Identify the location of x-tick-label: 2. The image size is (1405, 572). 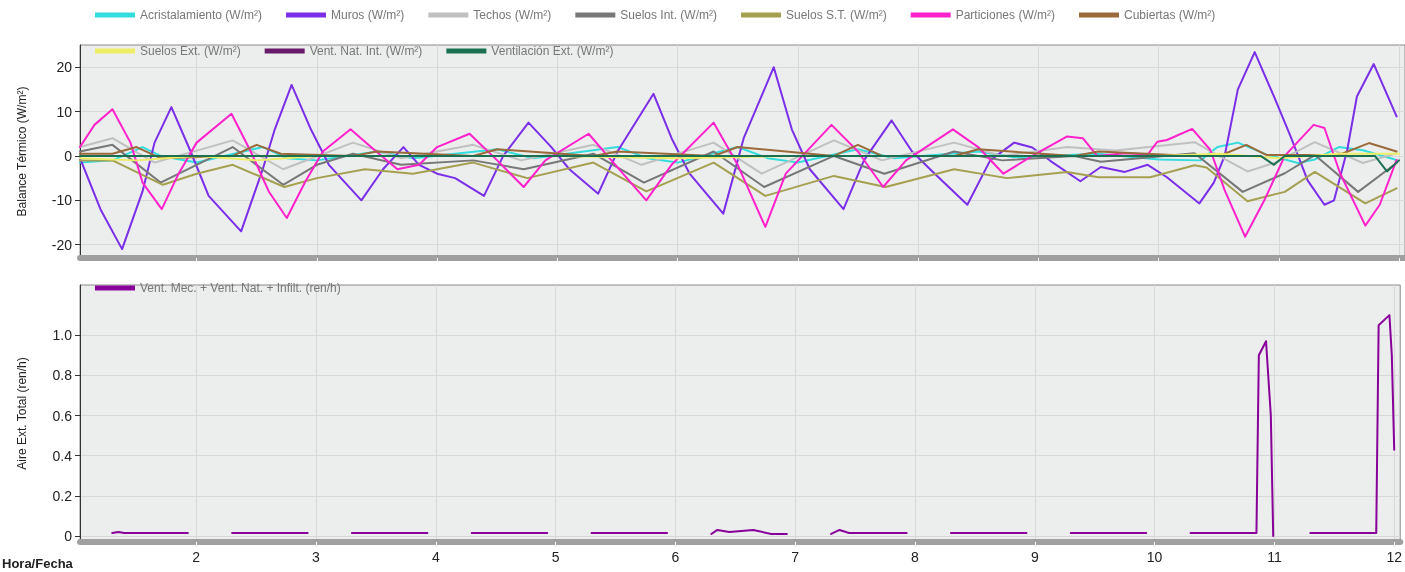
(196, 557).